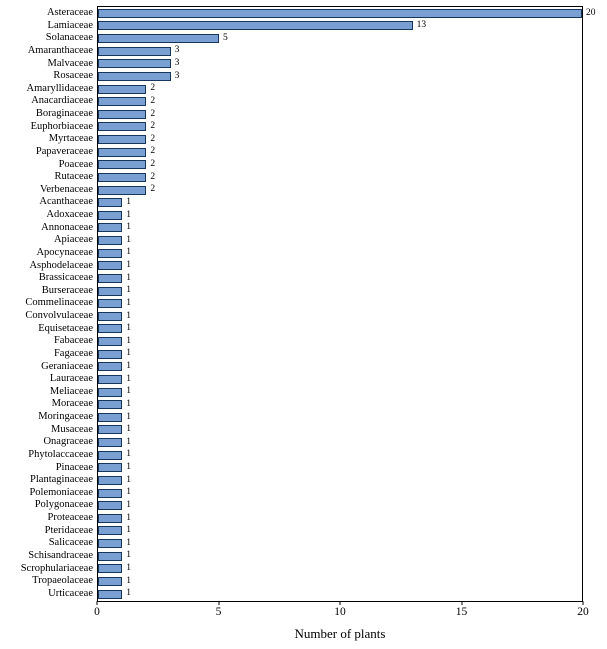  What do you see at coordinates (583, 612) in the screenshot?
I see `x-axis-tick-label: 20` at bounding box center [583, 612].